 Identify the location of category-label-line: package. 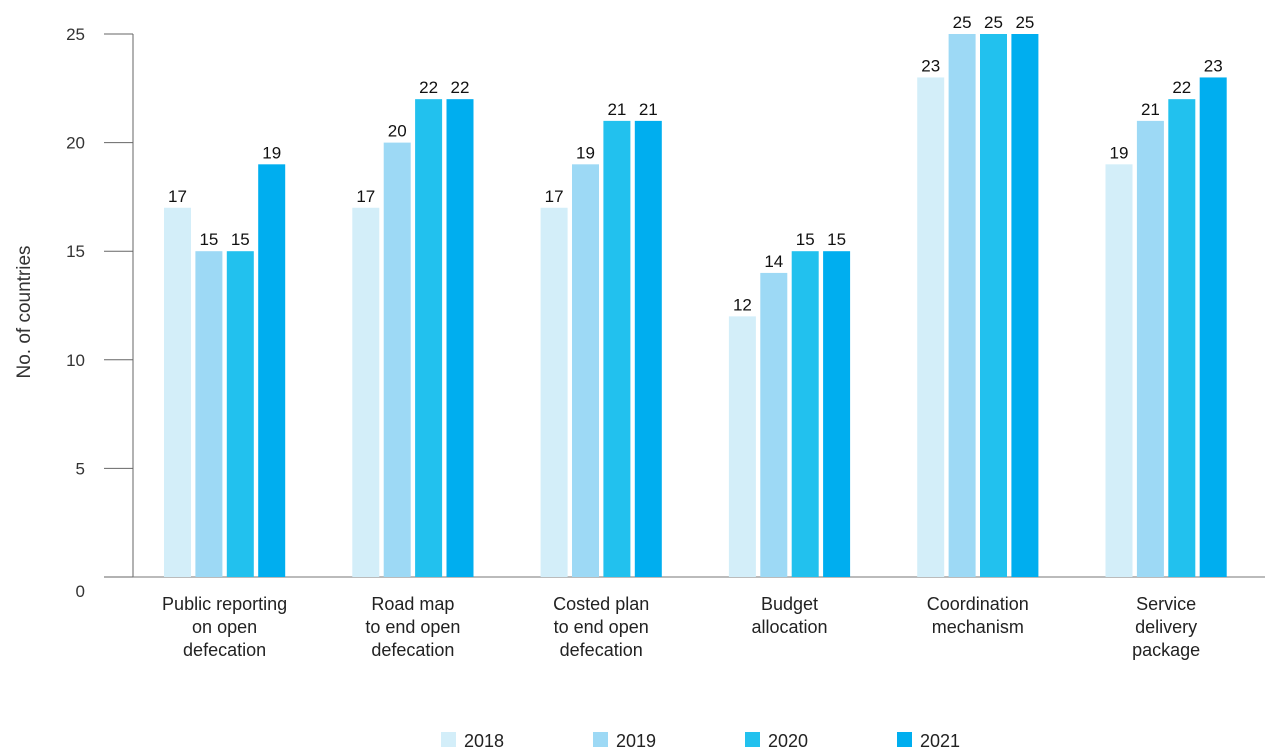
(1166, 650).